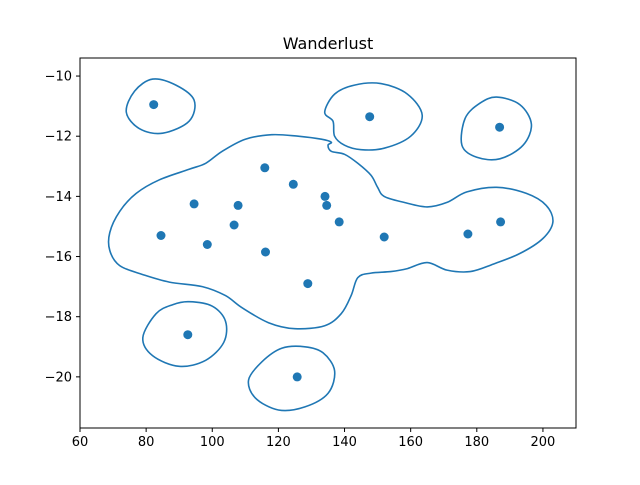  What do you see at coordinates (476, 442) in the screenshot?
I see `x-tick-label: 180` at bounding box center [476, 442].